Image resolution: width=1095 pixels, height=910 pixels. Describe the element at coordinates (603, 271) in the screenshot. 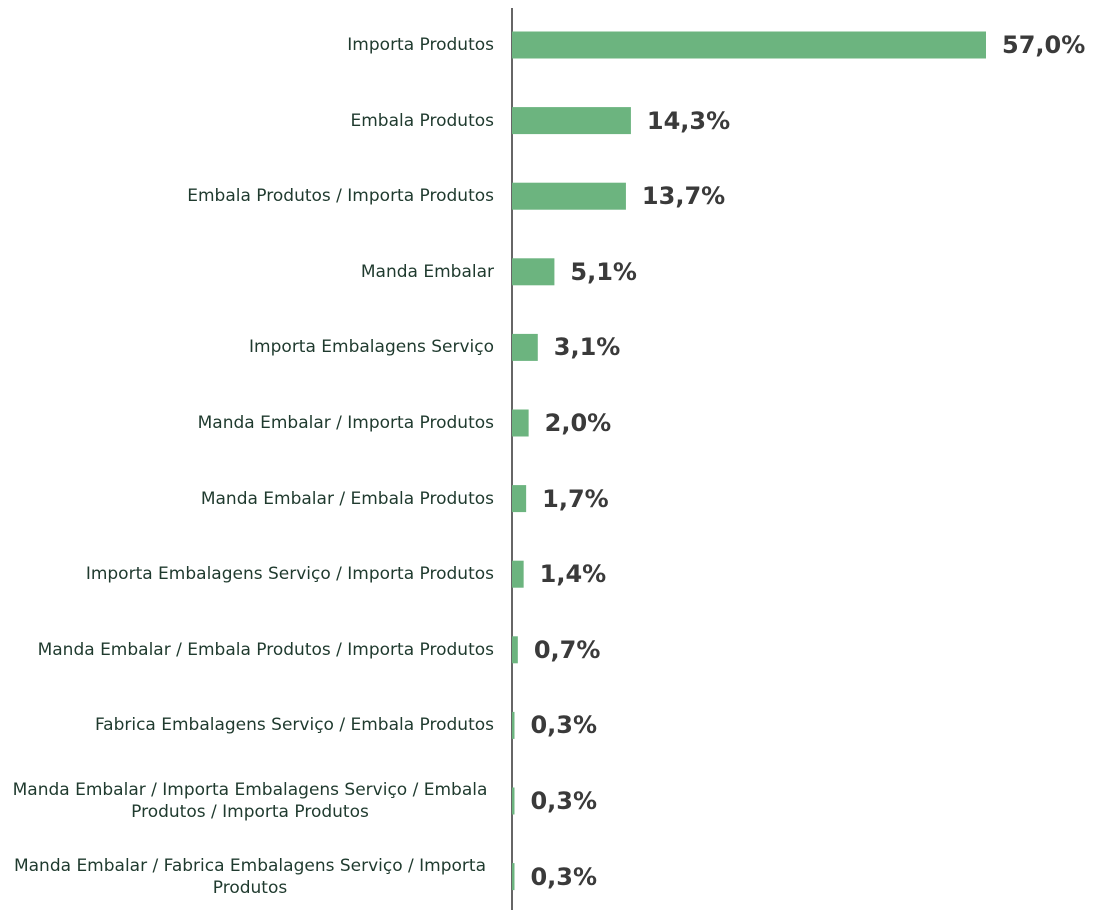

I see `value-label: 5,1%` at that location.